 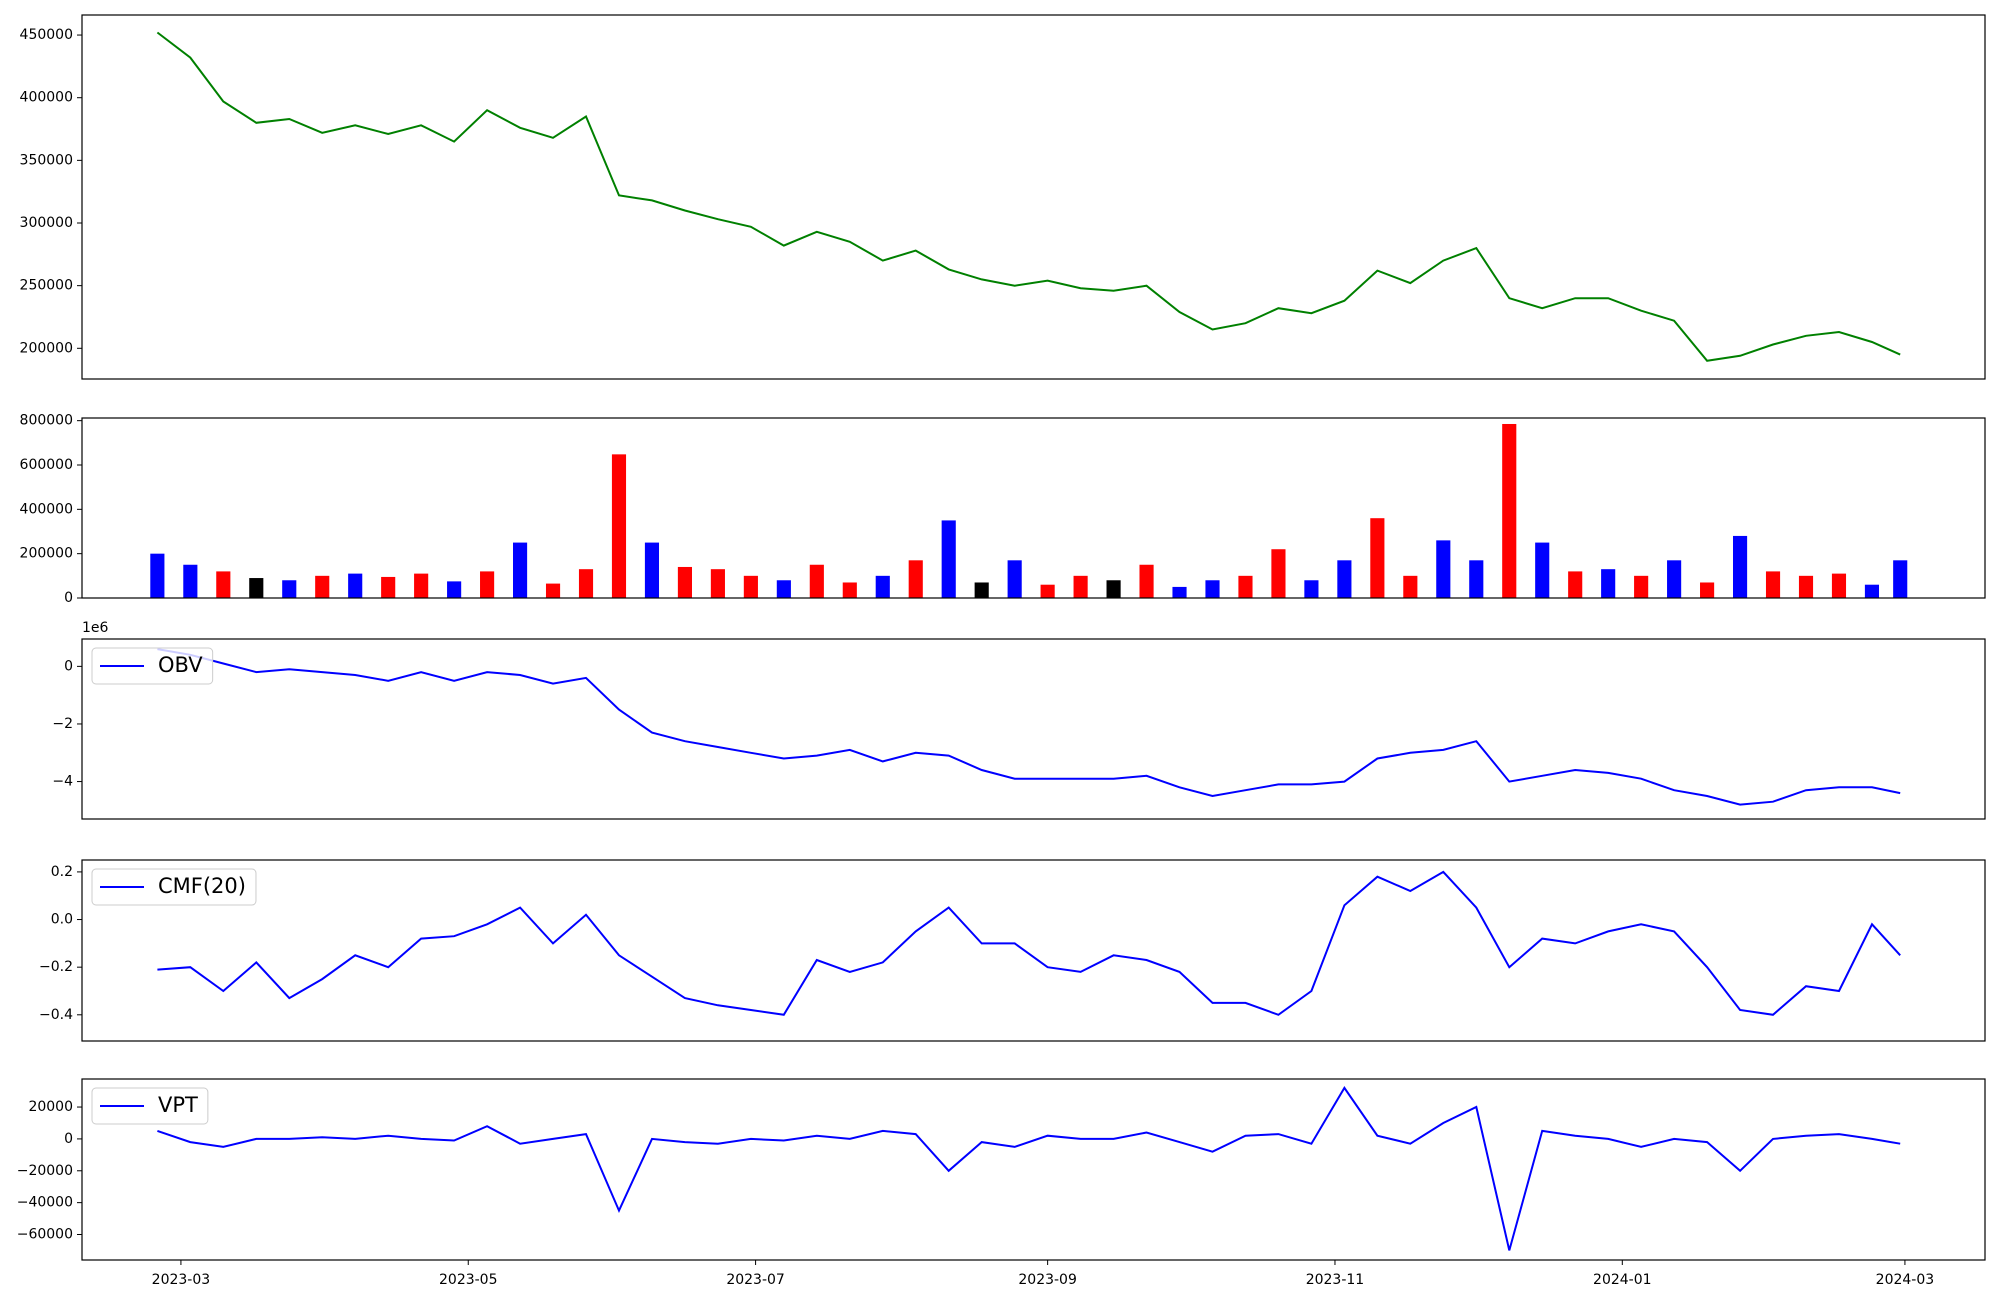 What do you see at coordinates (46, 421) in the screenshot?
I see `y-tick-label: 800000` at bounding box center [46, 421].